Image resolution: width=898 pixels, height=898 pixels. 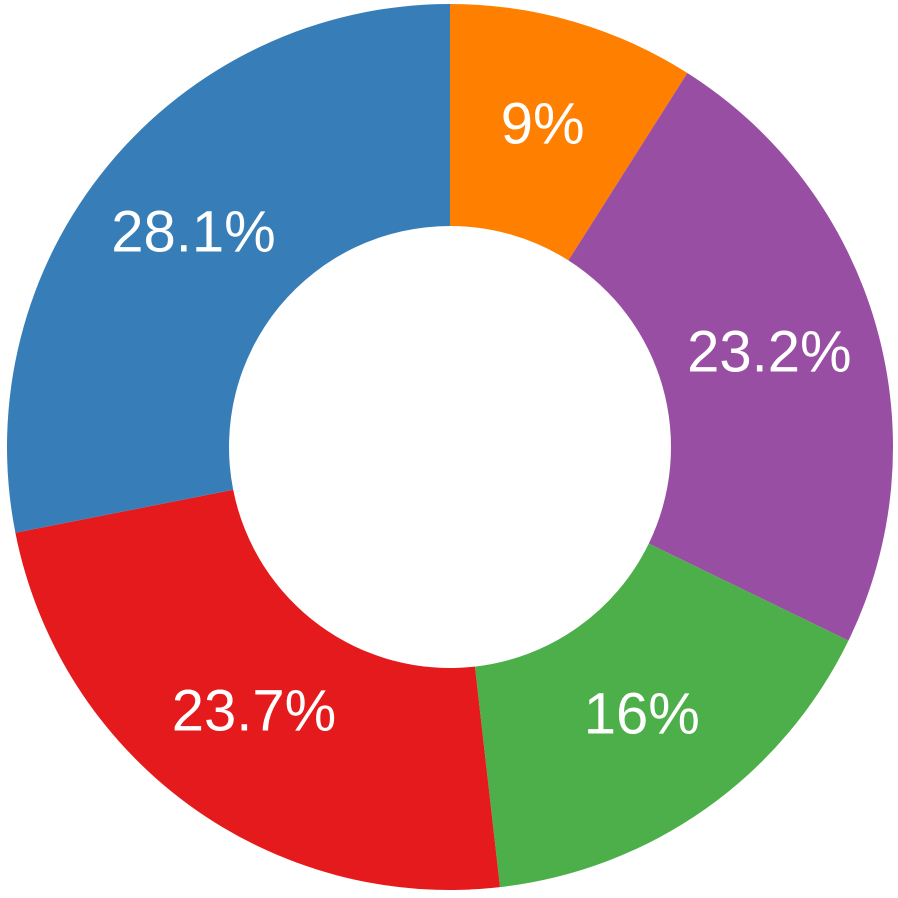 I want to click on slice-label: 16%, so click(x=642, y=713).